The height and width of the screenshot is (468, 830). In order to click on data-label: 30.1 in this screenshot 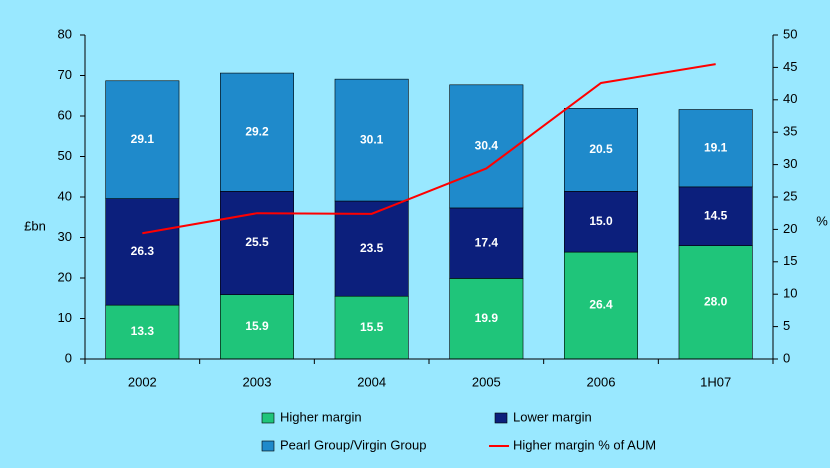, I will do `click(372, 139)`.